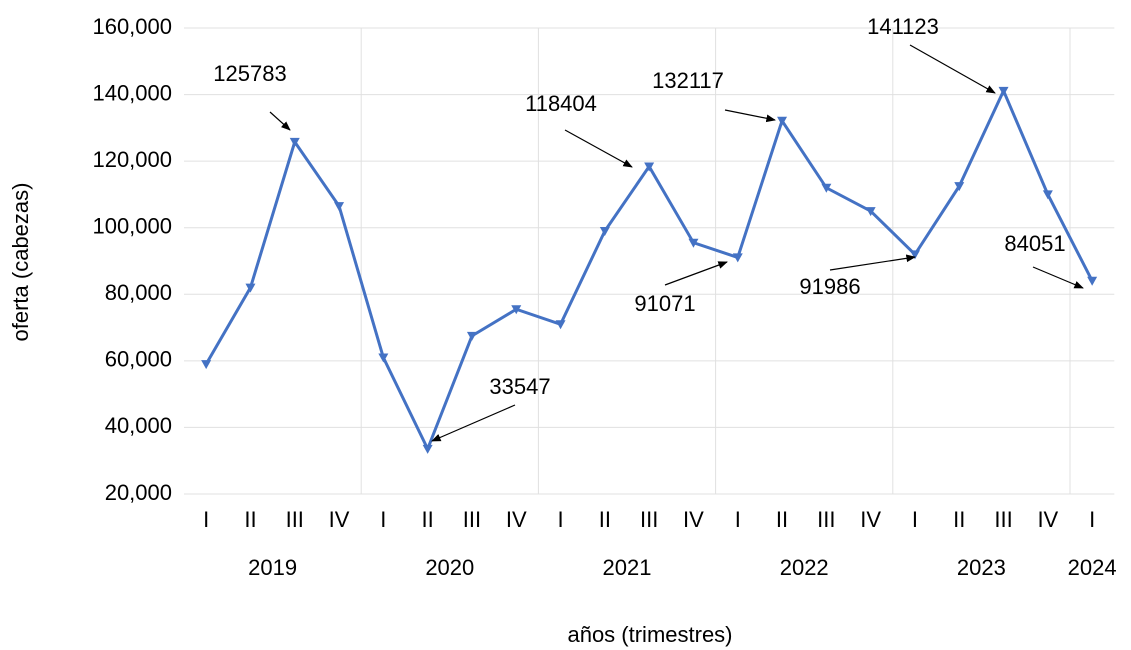 The height and width of the screenshot is (650, 1131). What do you see at coordinates (664, 303) in the screenshot?
I see `annotation-label: 91071` at bounding box center [664, 303].